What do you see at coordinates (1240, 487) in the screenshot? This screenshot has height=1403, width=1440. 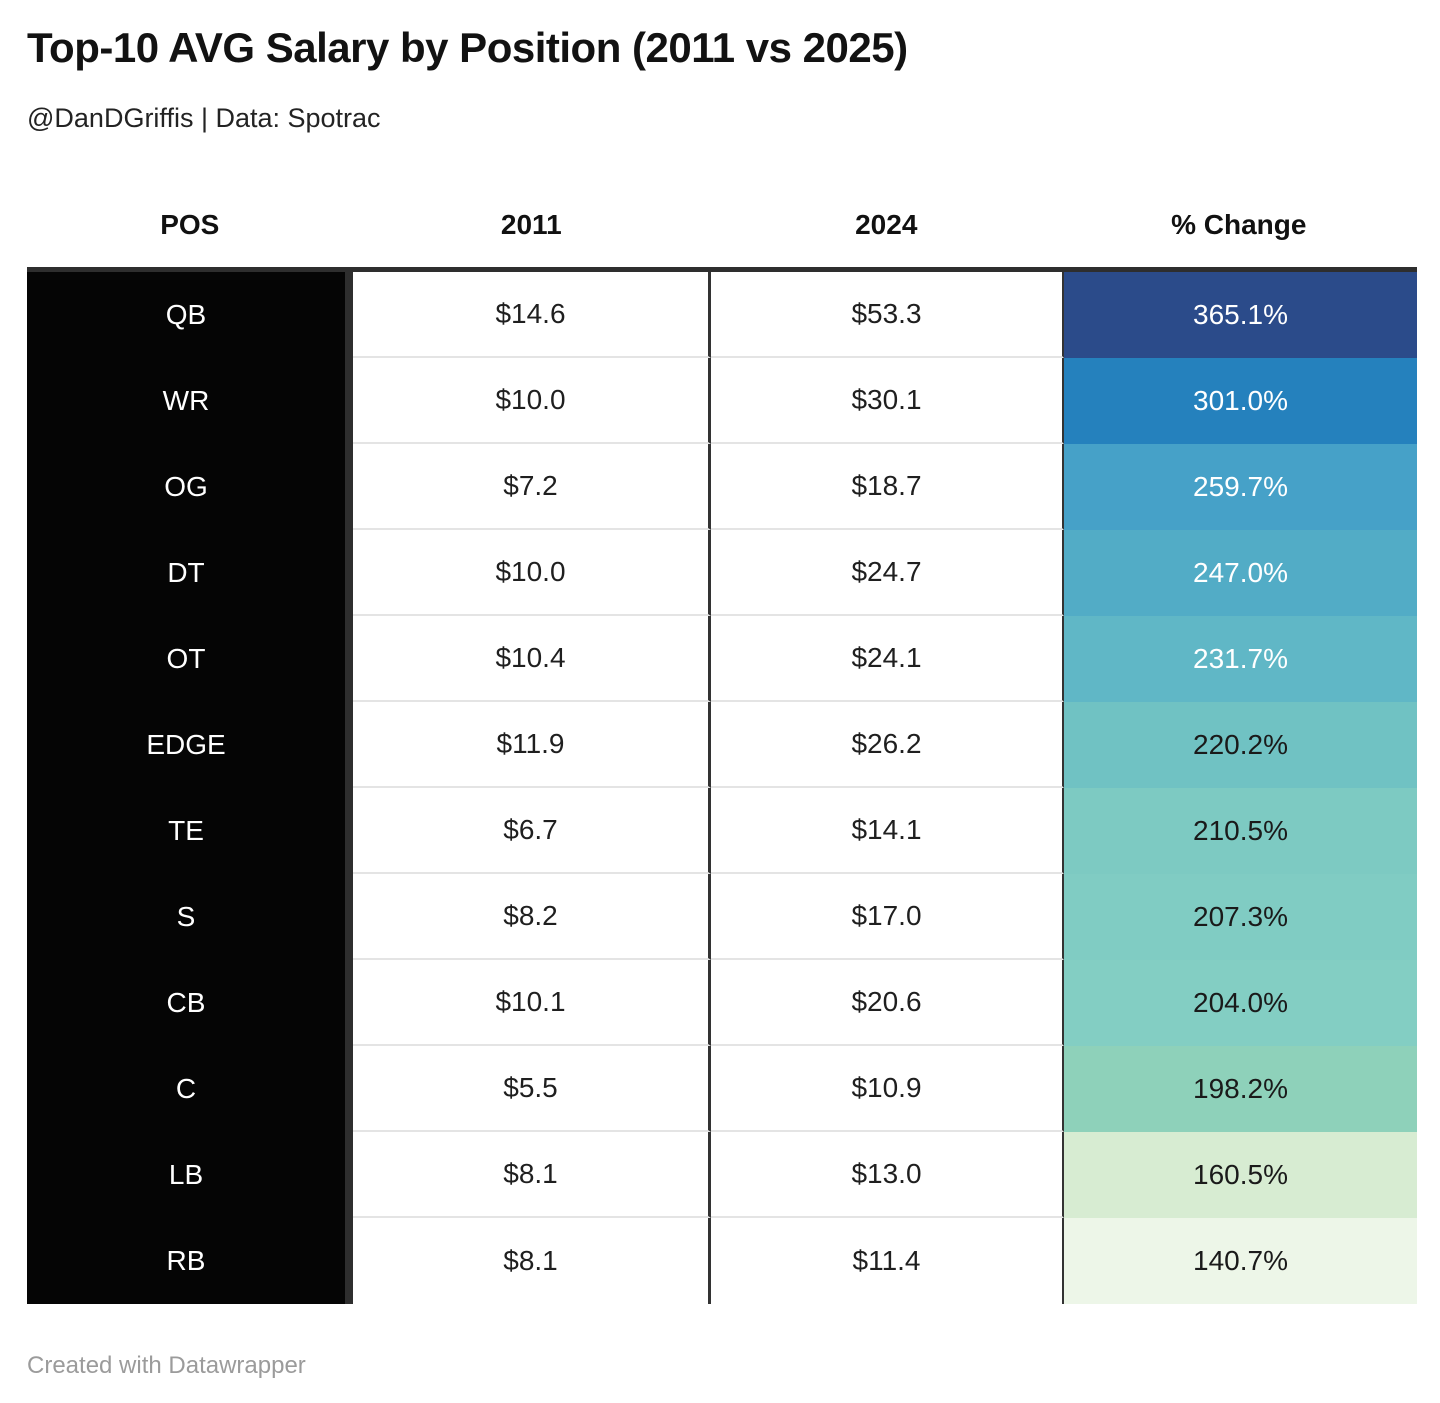 I see `pct-change-cell: 259.7%` at bounding box center [1240, 487].